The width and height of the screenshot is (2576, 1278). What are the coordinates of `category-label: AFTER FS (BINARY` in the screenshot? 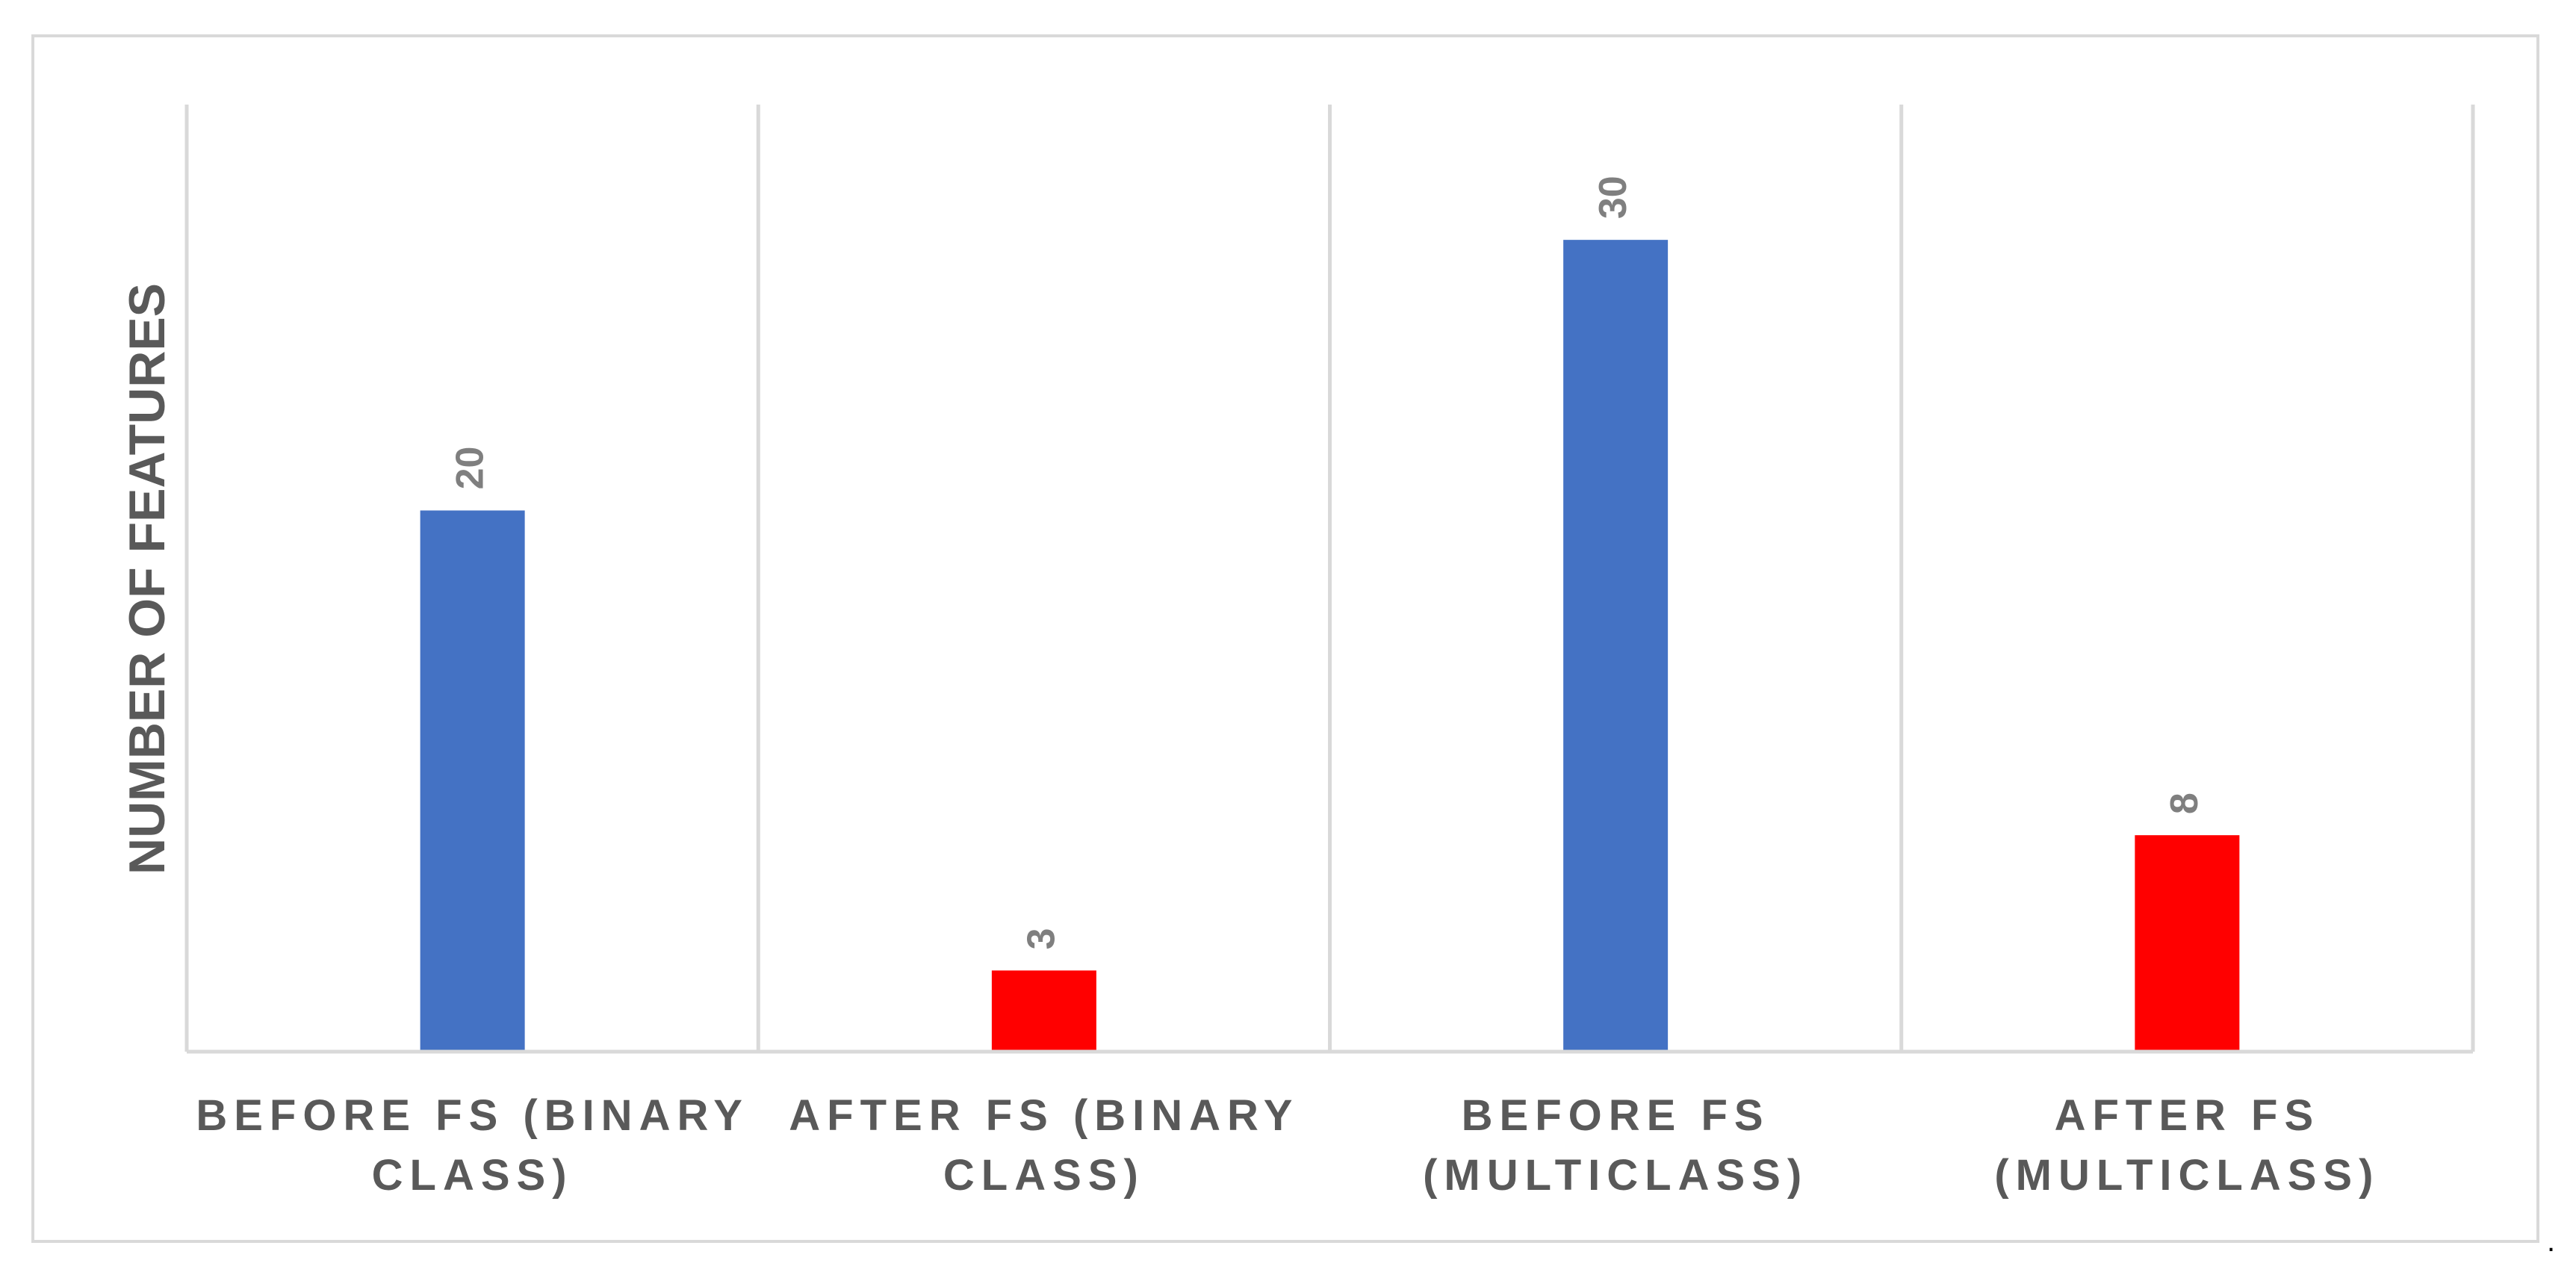 It's located at (1044, 1115).